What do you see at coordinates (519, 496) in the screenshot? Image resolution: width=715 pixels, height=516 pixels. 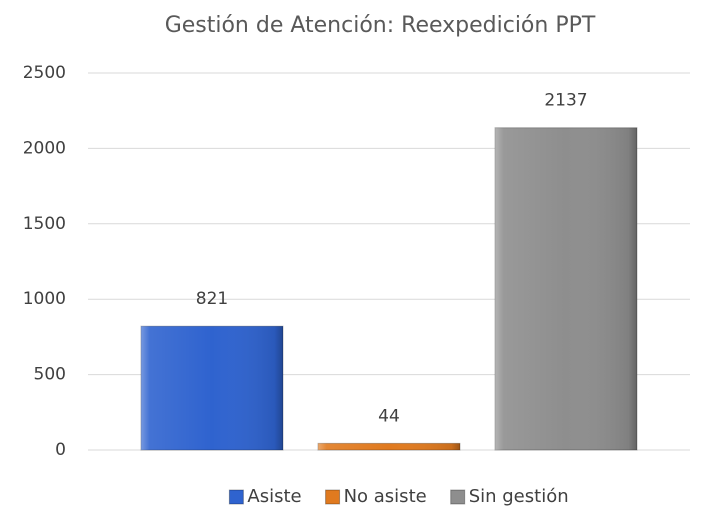 I see `legend-label: Sin gestión` at bounding box center [519, 496].